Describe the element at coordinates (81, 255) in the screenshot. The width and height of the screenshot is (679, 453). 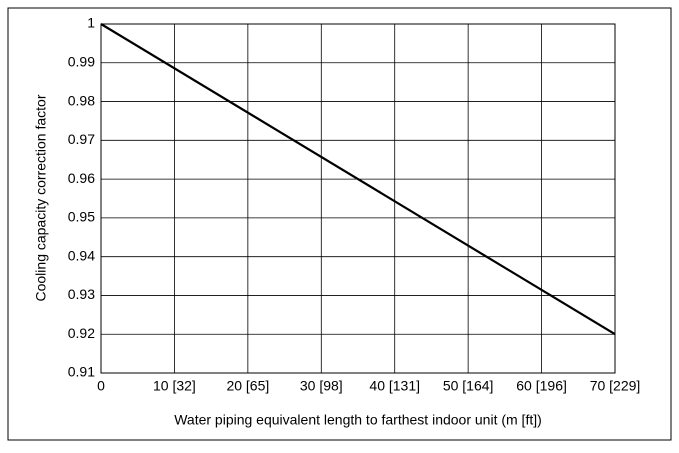
I see `y-tick-label: 0.94` at that location.